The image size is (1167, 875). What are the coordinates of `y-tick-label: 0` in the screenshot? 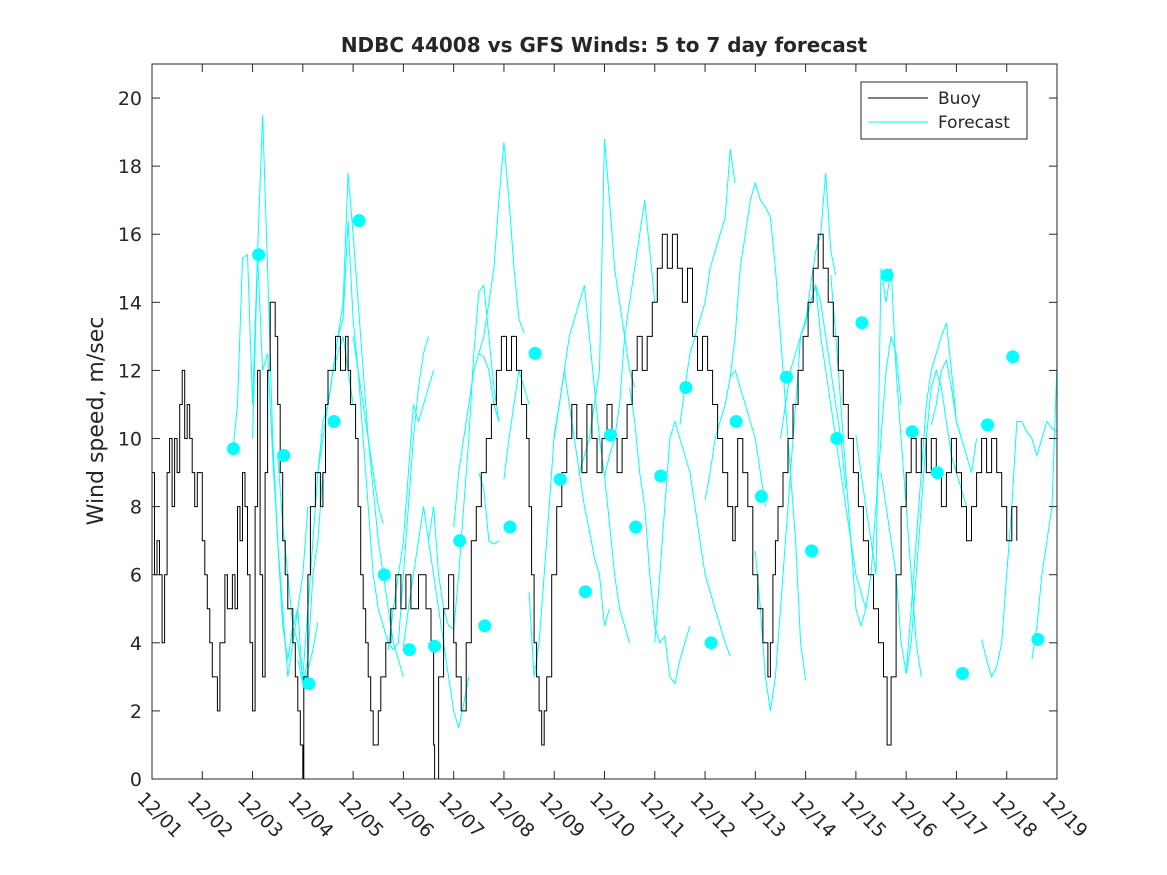 It's located at (136, 780).